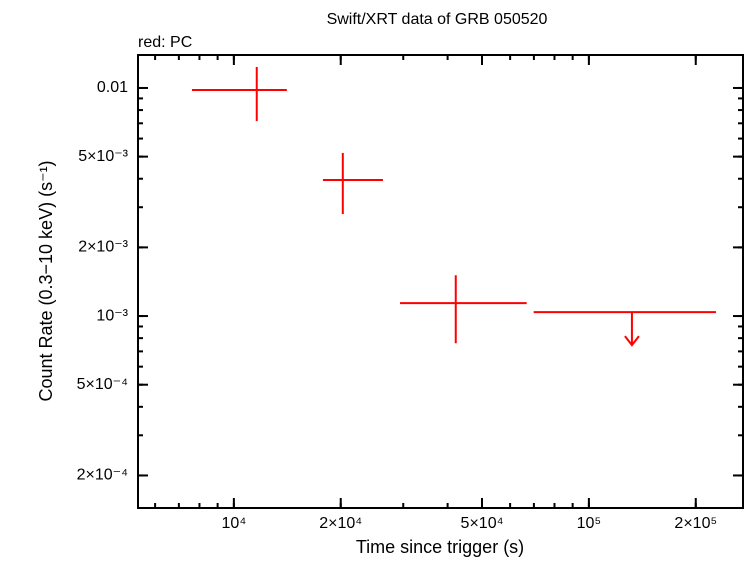 The height and width of the screenshot is (563, 746). Describe the element at coordinates (46, 280) in the screenshot. I see `y-axis-label: Count Rate (0.3−10 keV) (s⁻¹)` at that location.